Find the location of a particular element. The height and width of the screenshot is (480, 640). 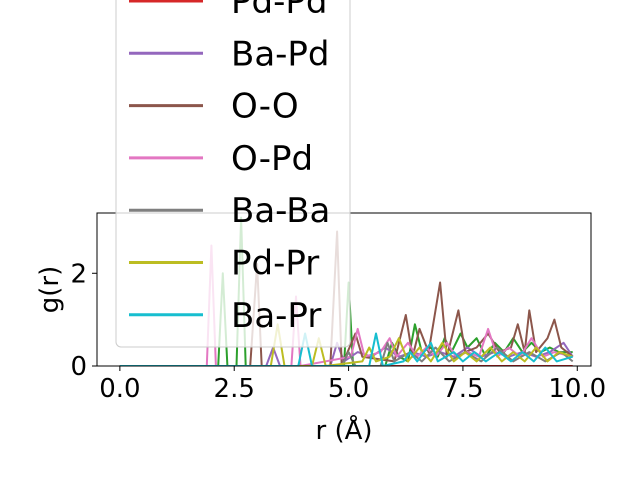

x-tick-label: 5.0 is located at coordinates (348, 389).